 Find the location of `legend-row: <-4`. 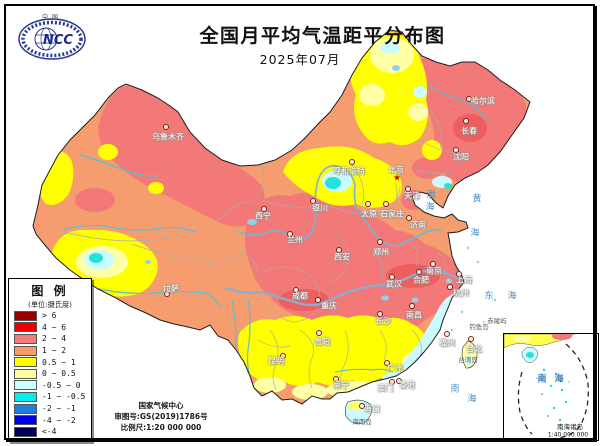

legend-row: <-4 is located at coordinates (50, 432).